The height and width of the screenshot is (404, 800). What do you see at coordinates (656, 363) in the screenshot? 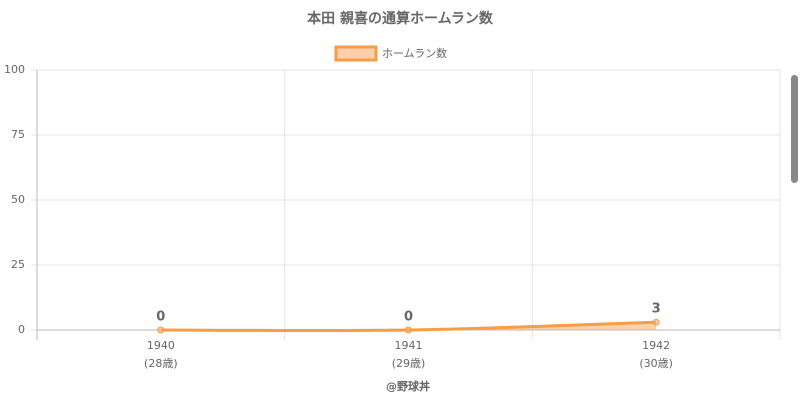
I see `x-tick-sublabel: (30歳)` at bounding box center [656, 363].